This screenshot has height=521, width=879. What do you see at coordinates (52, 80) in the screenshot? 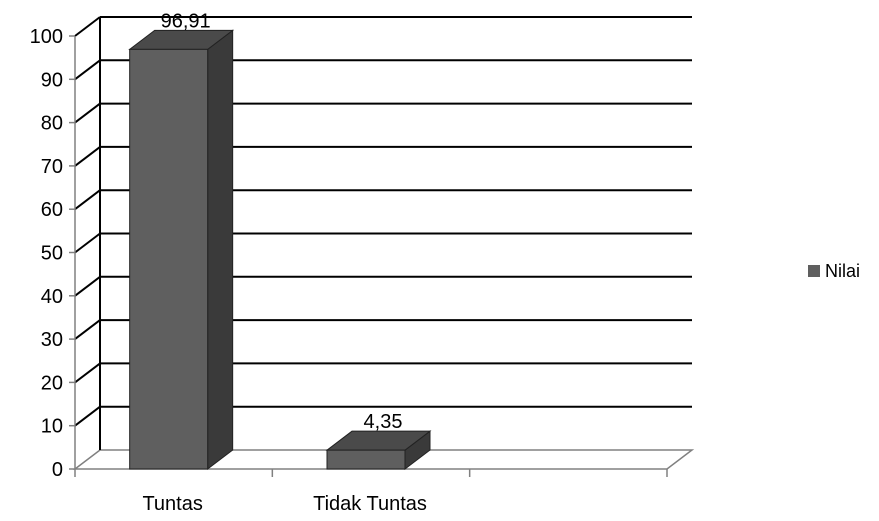
I see `y-tick-label: 90` at bounding box center [52, 80].